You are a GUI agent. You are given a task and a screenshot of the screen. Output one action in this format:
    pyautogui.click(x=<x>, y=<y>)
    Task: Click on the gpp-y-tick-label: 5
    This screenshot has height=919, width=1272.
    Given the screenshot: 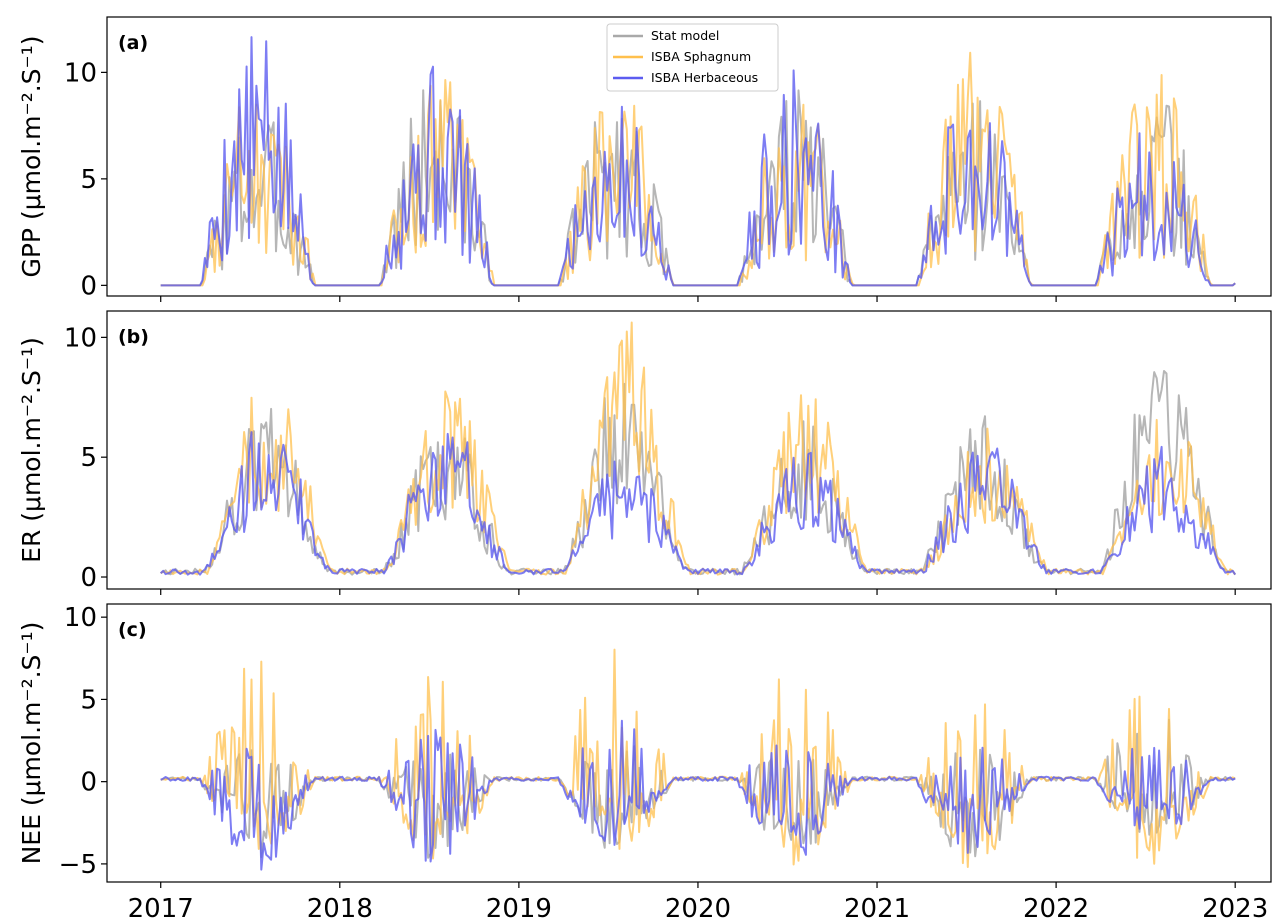 What is the action you would take?
    pyautogui.click(x=88, y=180)
    